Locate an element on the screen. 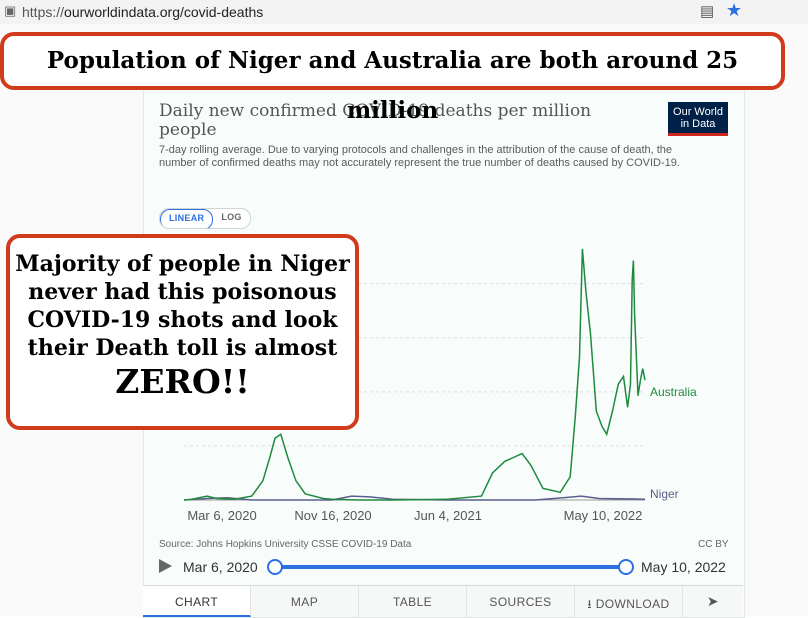  tab-sources: SOURCES is located at coordinates (521, 601).